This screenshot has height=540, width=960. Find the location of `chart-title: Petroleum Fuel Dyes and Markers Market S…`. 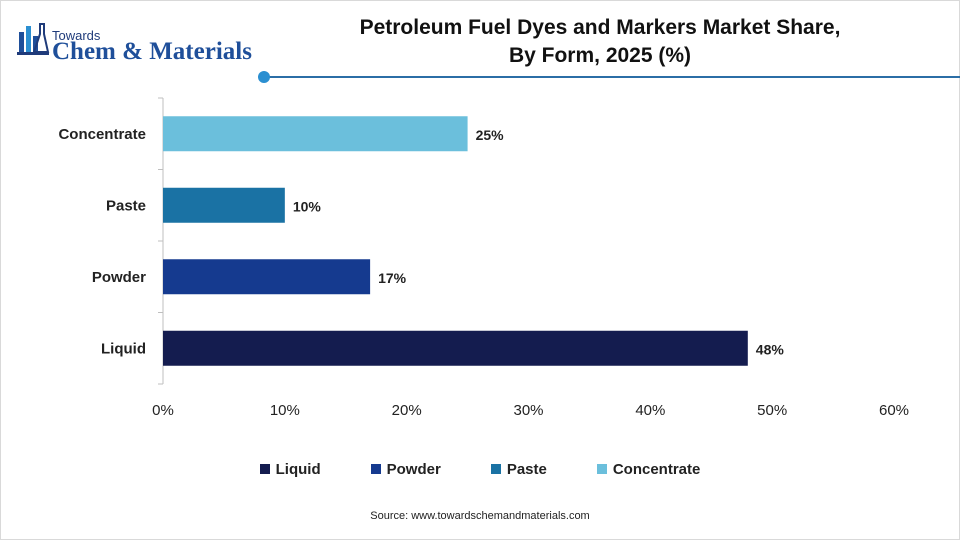

chart-title: Petroleum Fuel Dyes and Markers Market S… is located at coordinates (600, 42).